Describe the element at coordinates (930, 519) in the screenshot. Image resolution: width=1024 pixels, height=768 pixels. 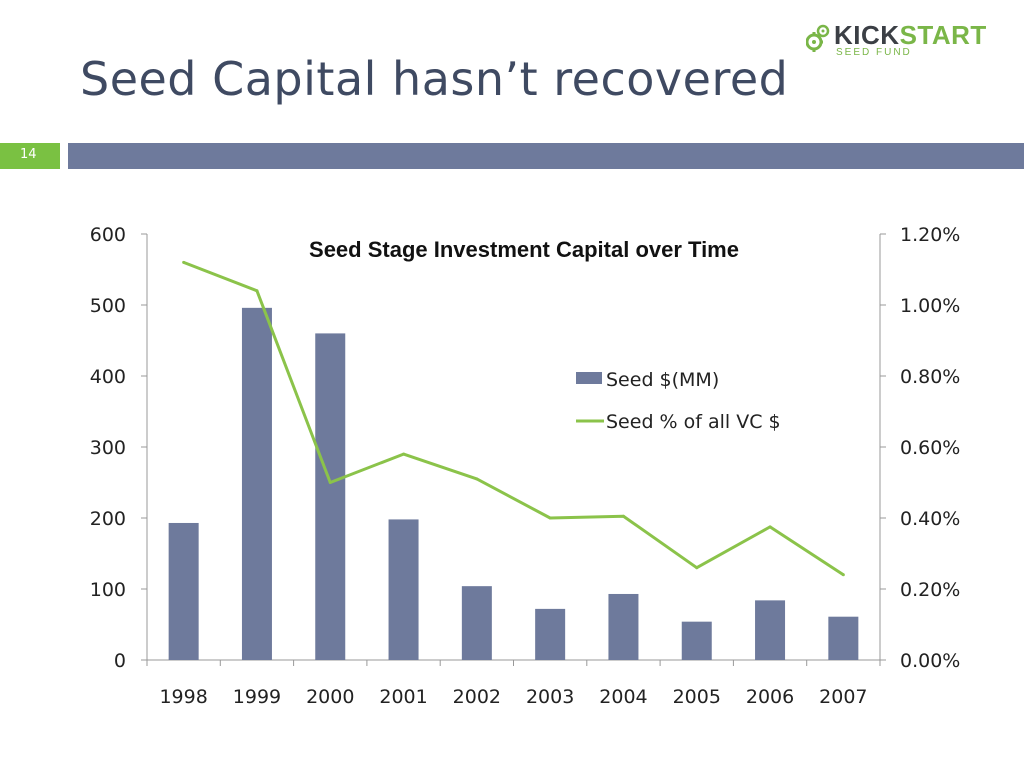
I see `right-tick-label: 0.40%` at that location.